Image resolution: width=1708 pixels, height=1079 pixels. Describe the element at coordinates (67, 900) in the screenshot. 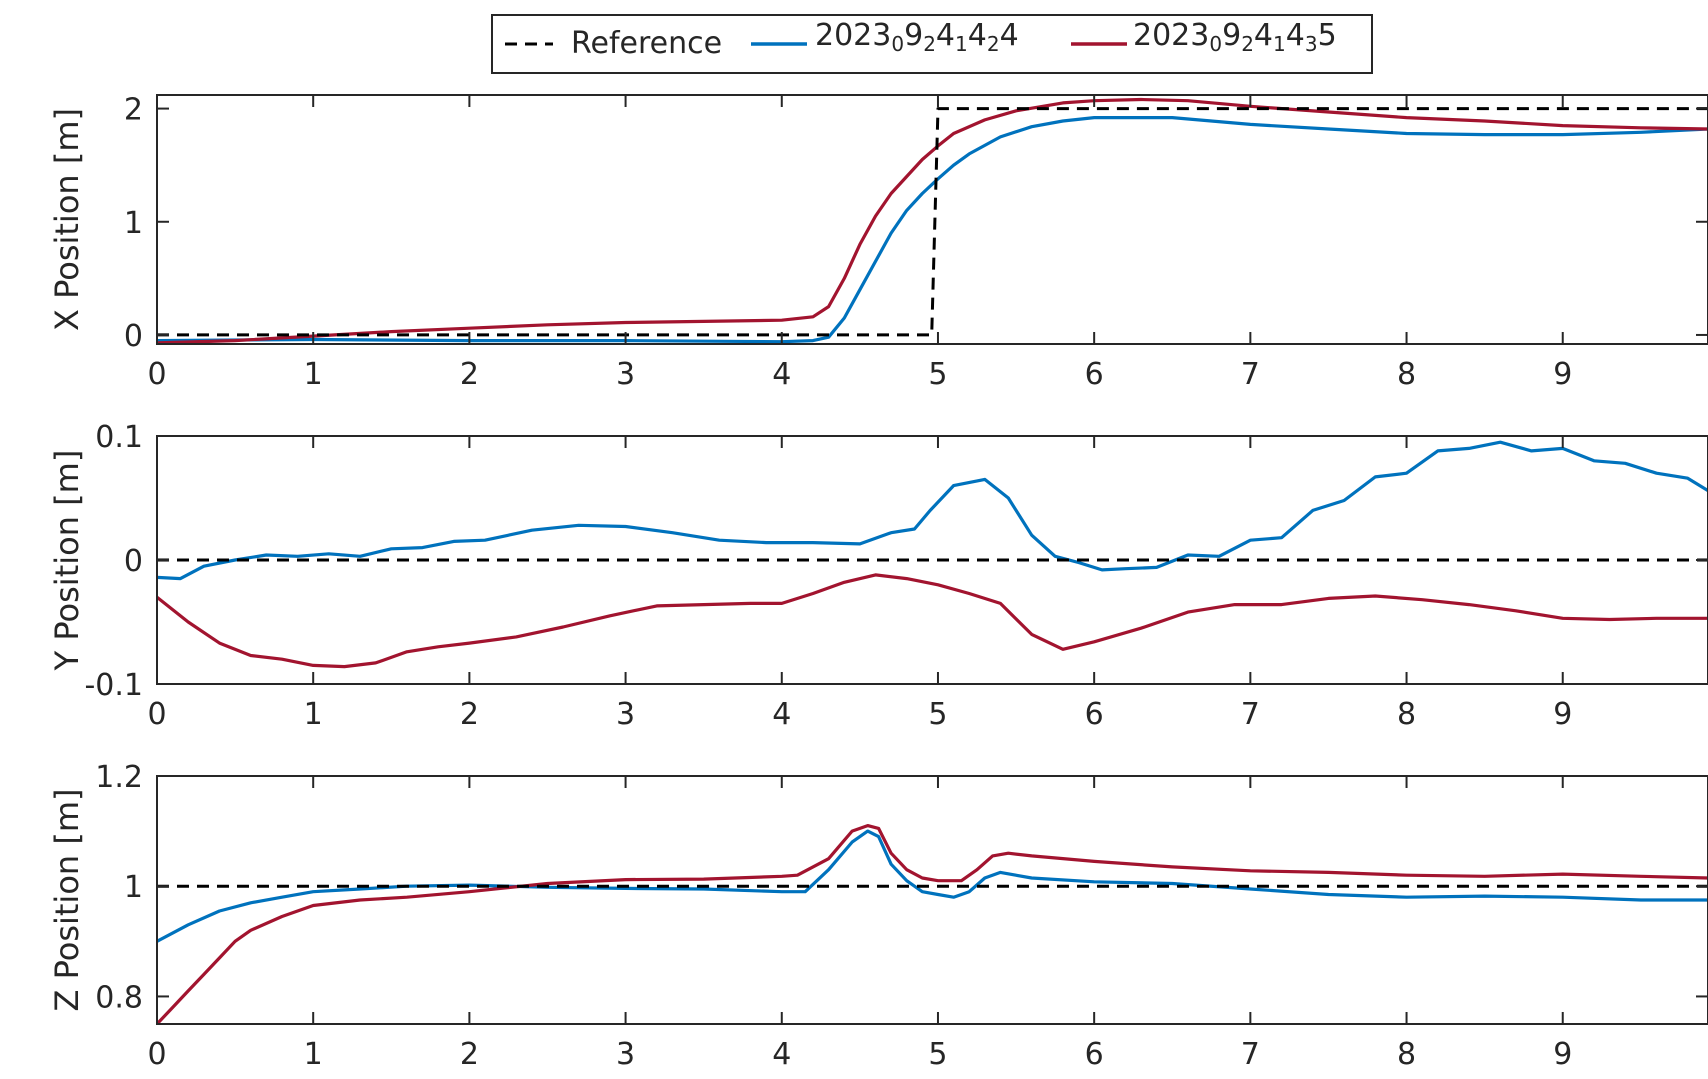

I see `y-axis-label: Z Position [m]` at that location.